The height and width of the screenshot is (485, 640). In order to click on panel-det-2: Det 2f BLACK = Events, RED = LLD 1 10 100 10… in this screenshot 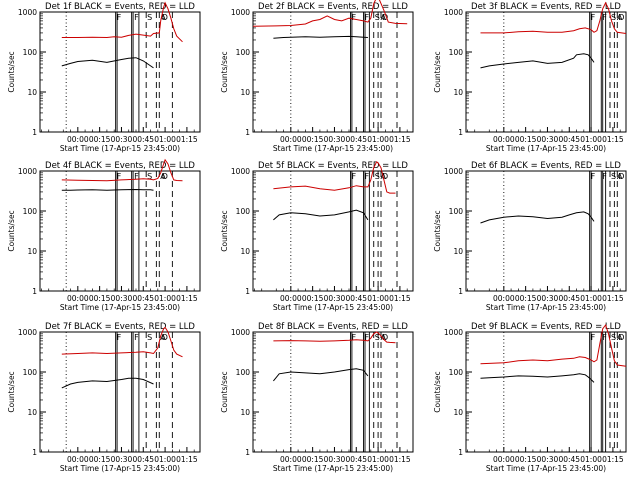, I will do `click(317, 76)`.